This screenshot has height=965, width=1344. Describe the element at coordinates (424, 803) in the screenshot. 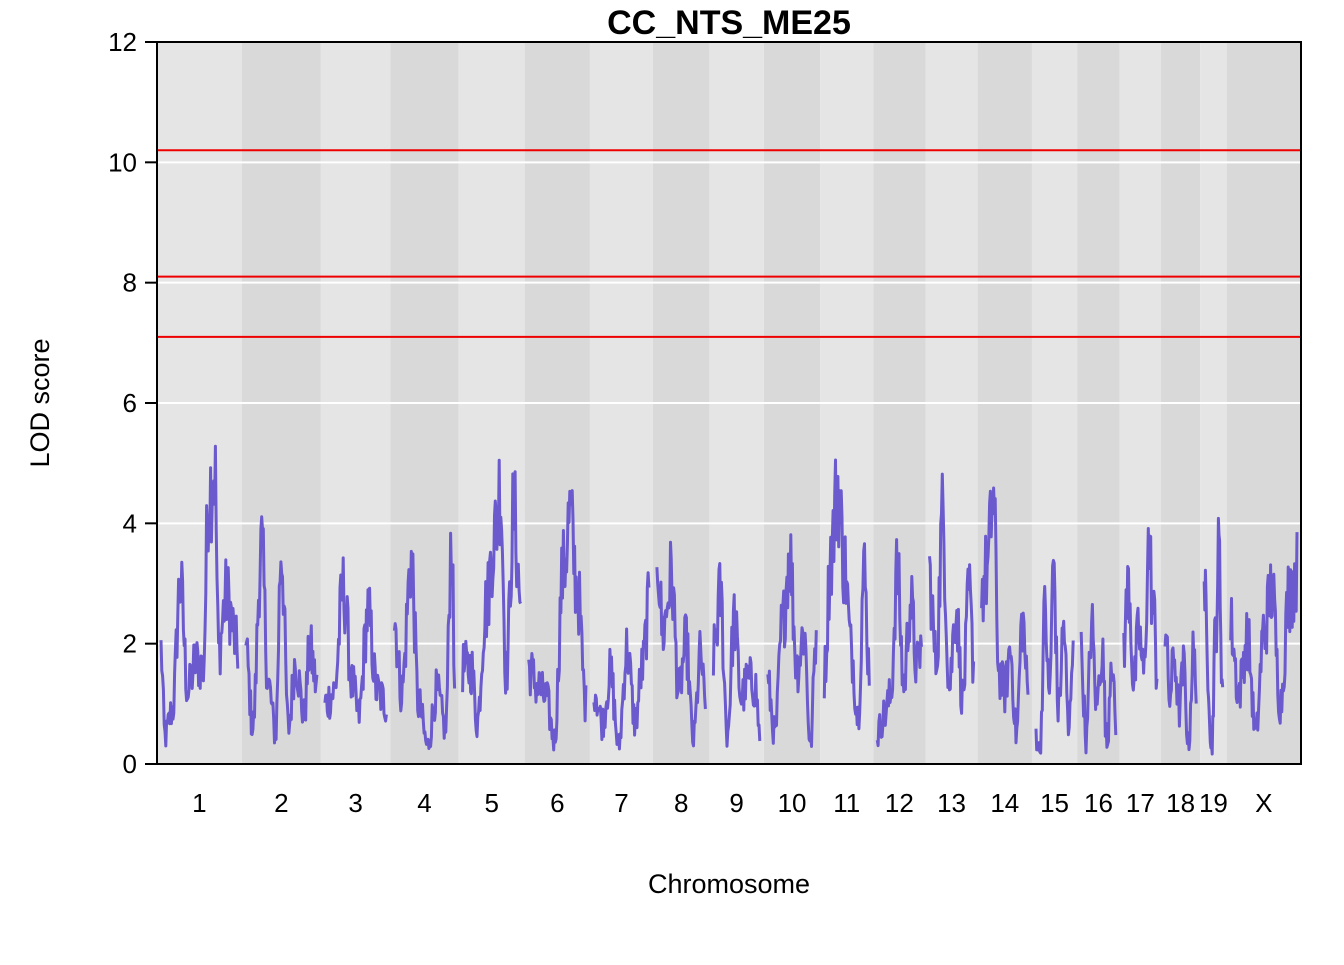

I see `x-tick-label-4: 4` at that location.